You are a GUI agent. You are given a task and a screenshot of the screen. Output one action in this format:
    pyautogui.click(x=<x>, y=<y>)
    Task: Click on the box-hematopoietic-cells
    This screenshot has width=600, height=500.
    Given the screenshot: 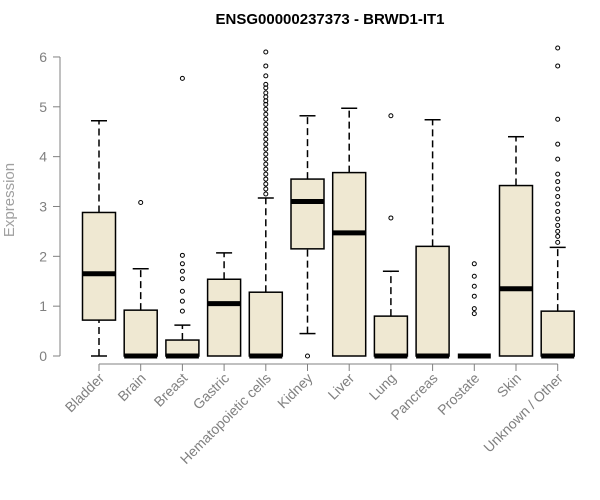 What is the action you would take?
    pyautogui.click(x=266, y=204)
    